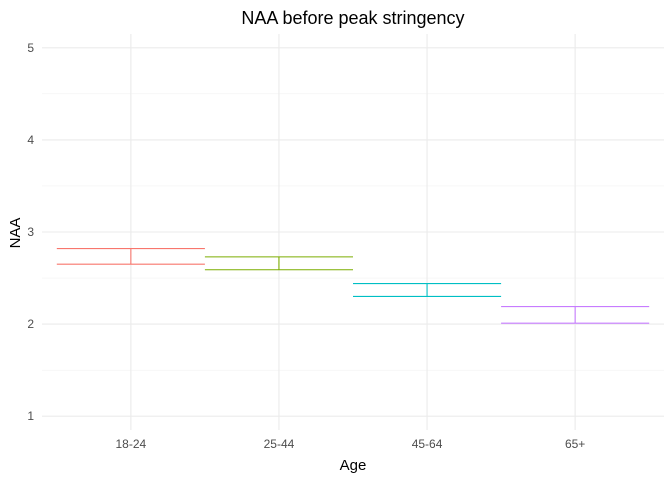 The height and width of the screenshot is (480, 672). What do you see at coordinates (30, 324) in the screenshot?
I see `y-tick-label: 2` at bounding box center [30, 324].